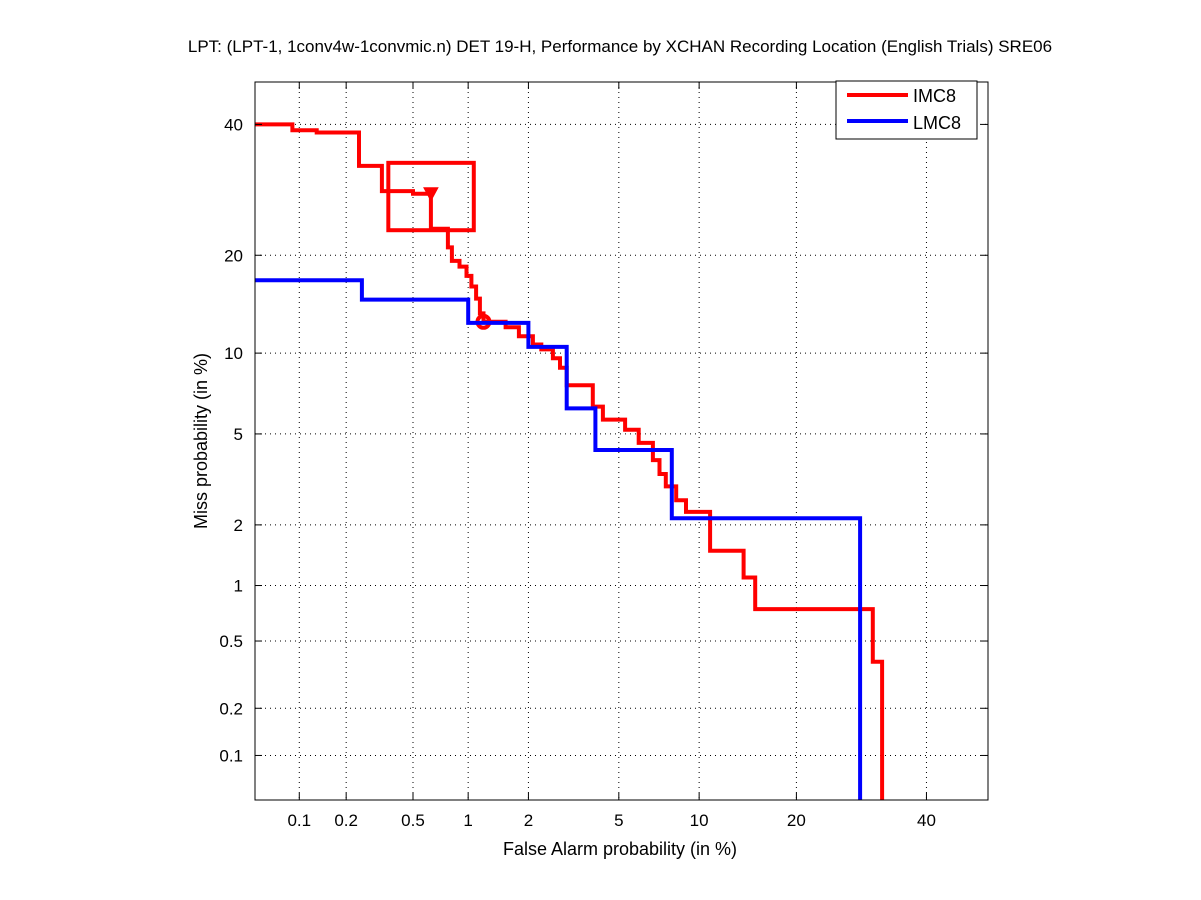 The image size is (1201, 900). I want to click on y-tick-label: 0.1, so click(231, 755).